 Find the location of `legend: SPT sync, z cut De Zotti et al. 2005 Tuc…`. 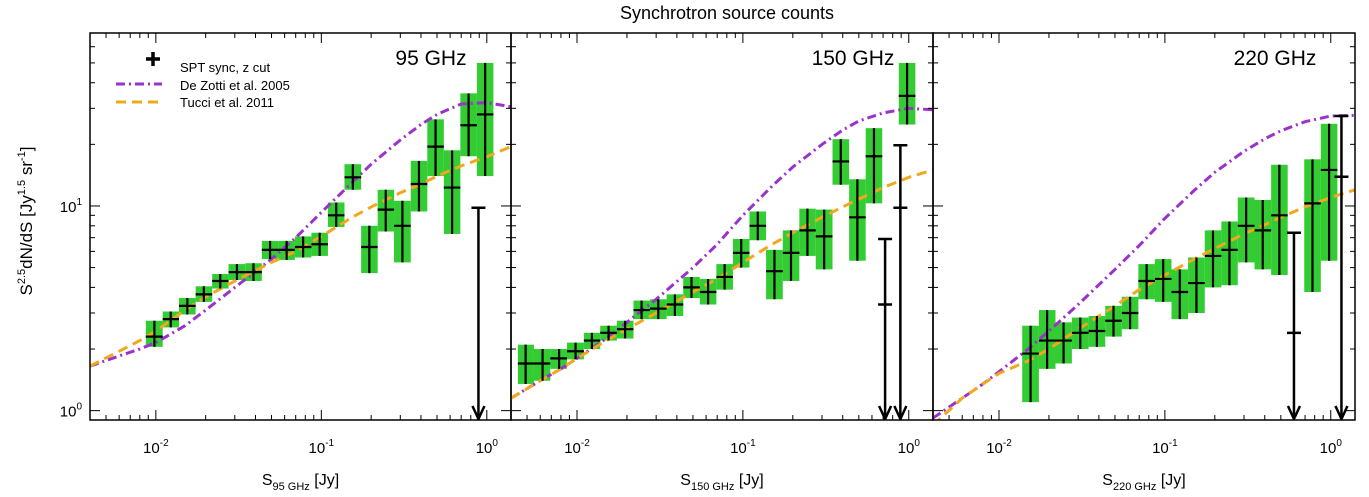

legend: SPT sync, z cut De Zotti et al. 2005 Tuc… is located at coordinates (203, 81).